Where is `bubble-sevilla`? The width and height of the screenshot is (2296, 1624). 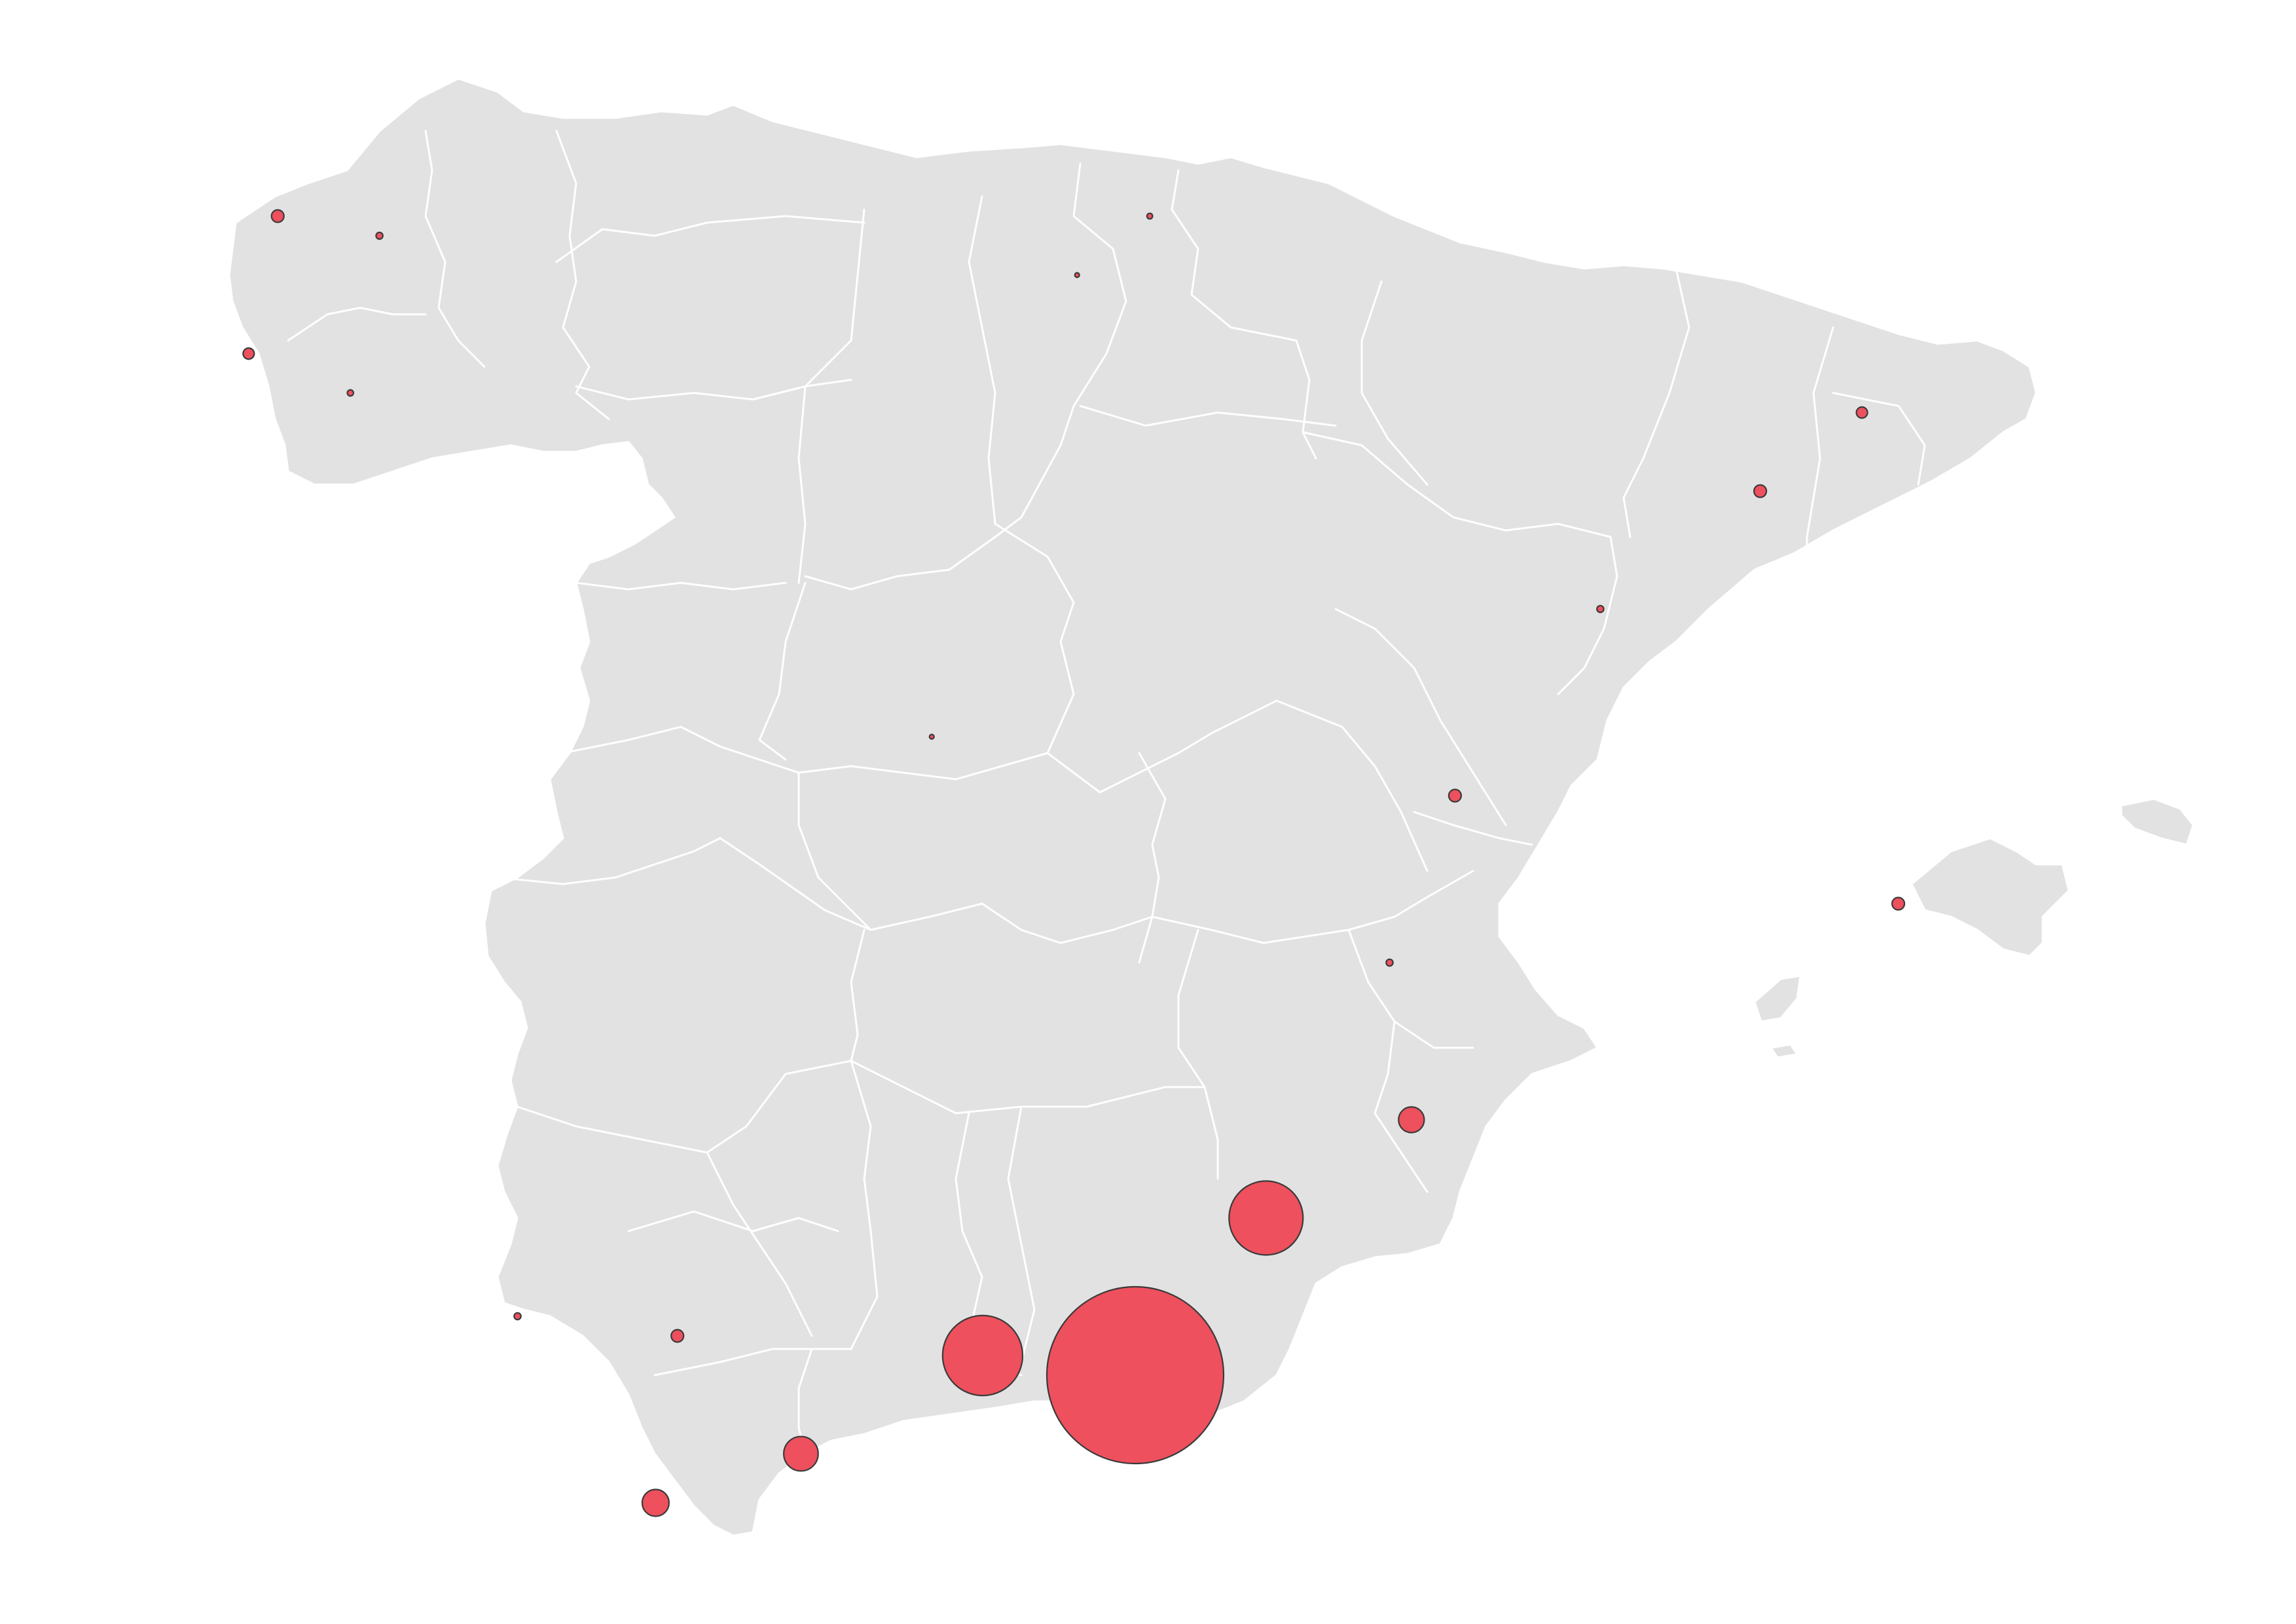 bubble-sevilla is located at coordinates (677, 1336).